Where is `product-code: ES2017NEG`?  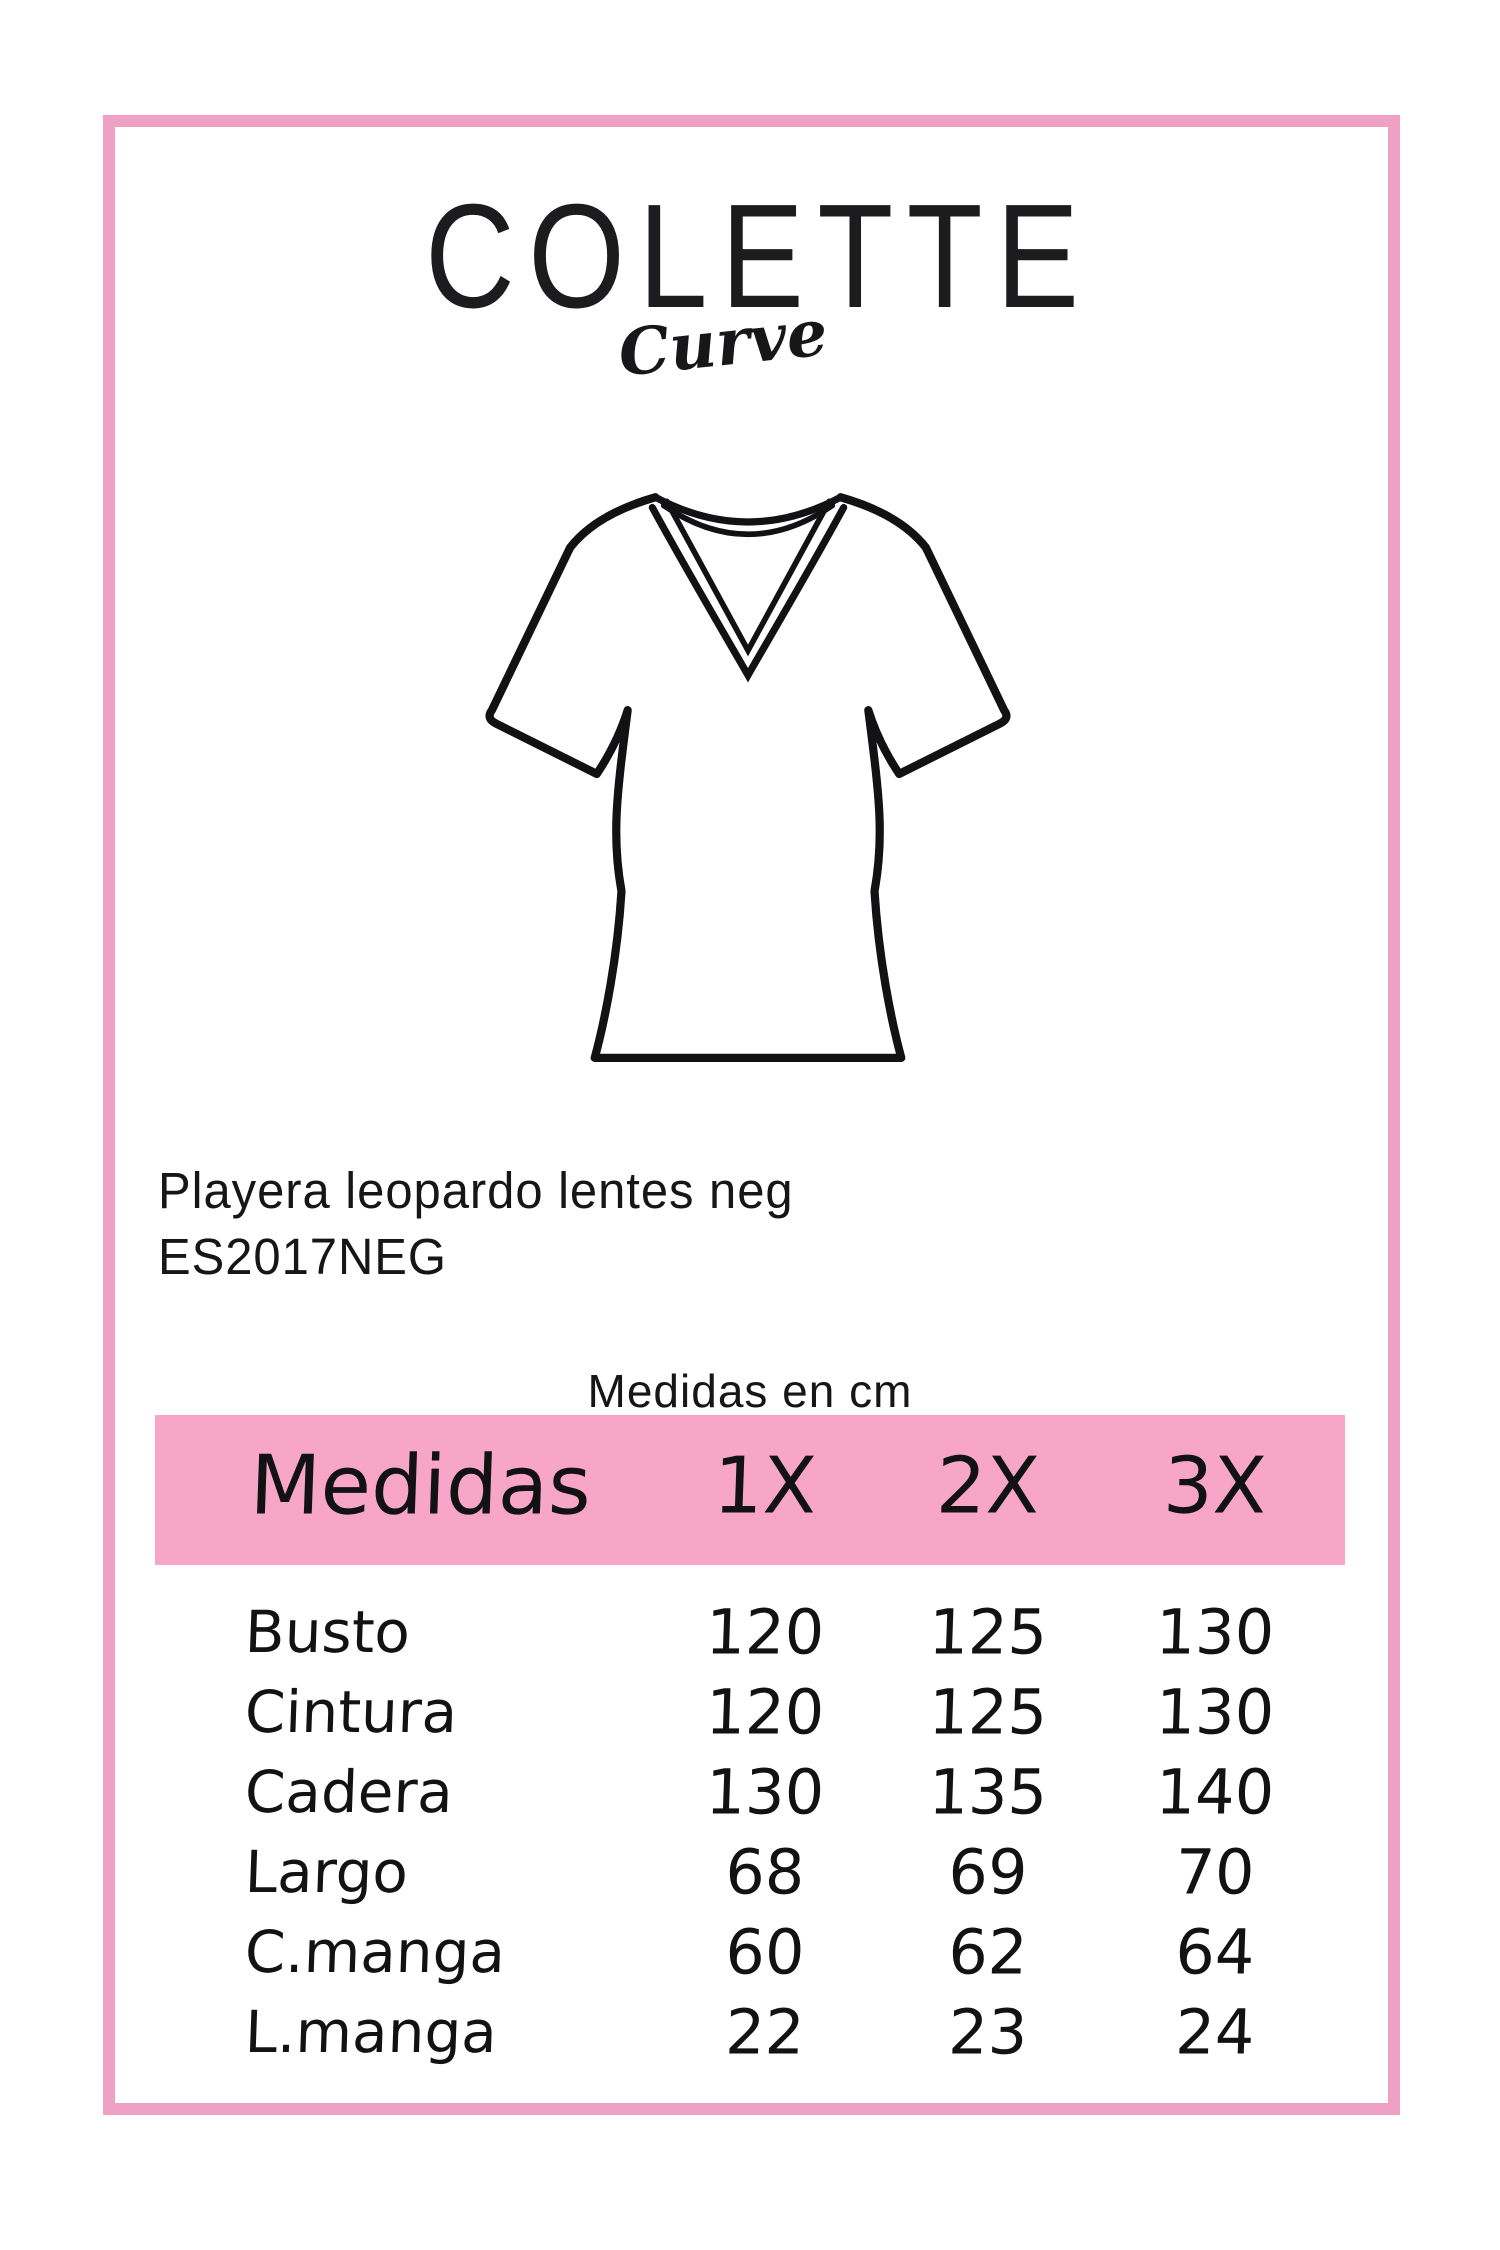
product-code: ES2017NEG is located at coordinates (302, 1256).